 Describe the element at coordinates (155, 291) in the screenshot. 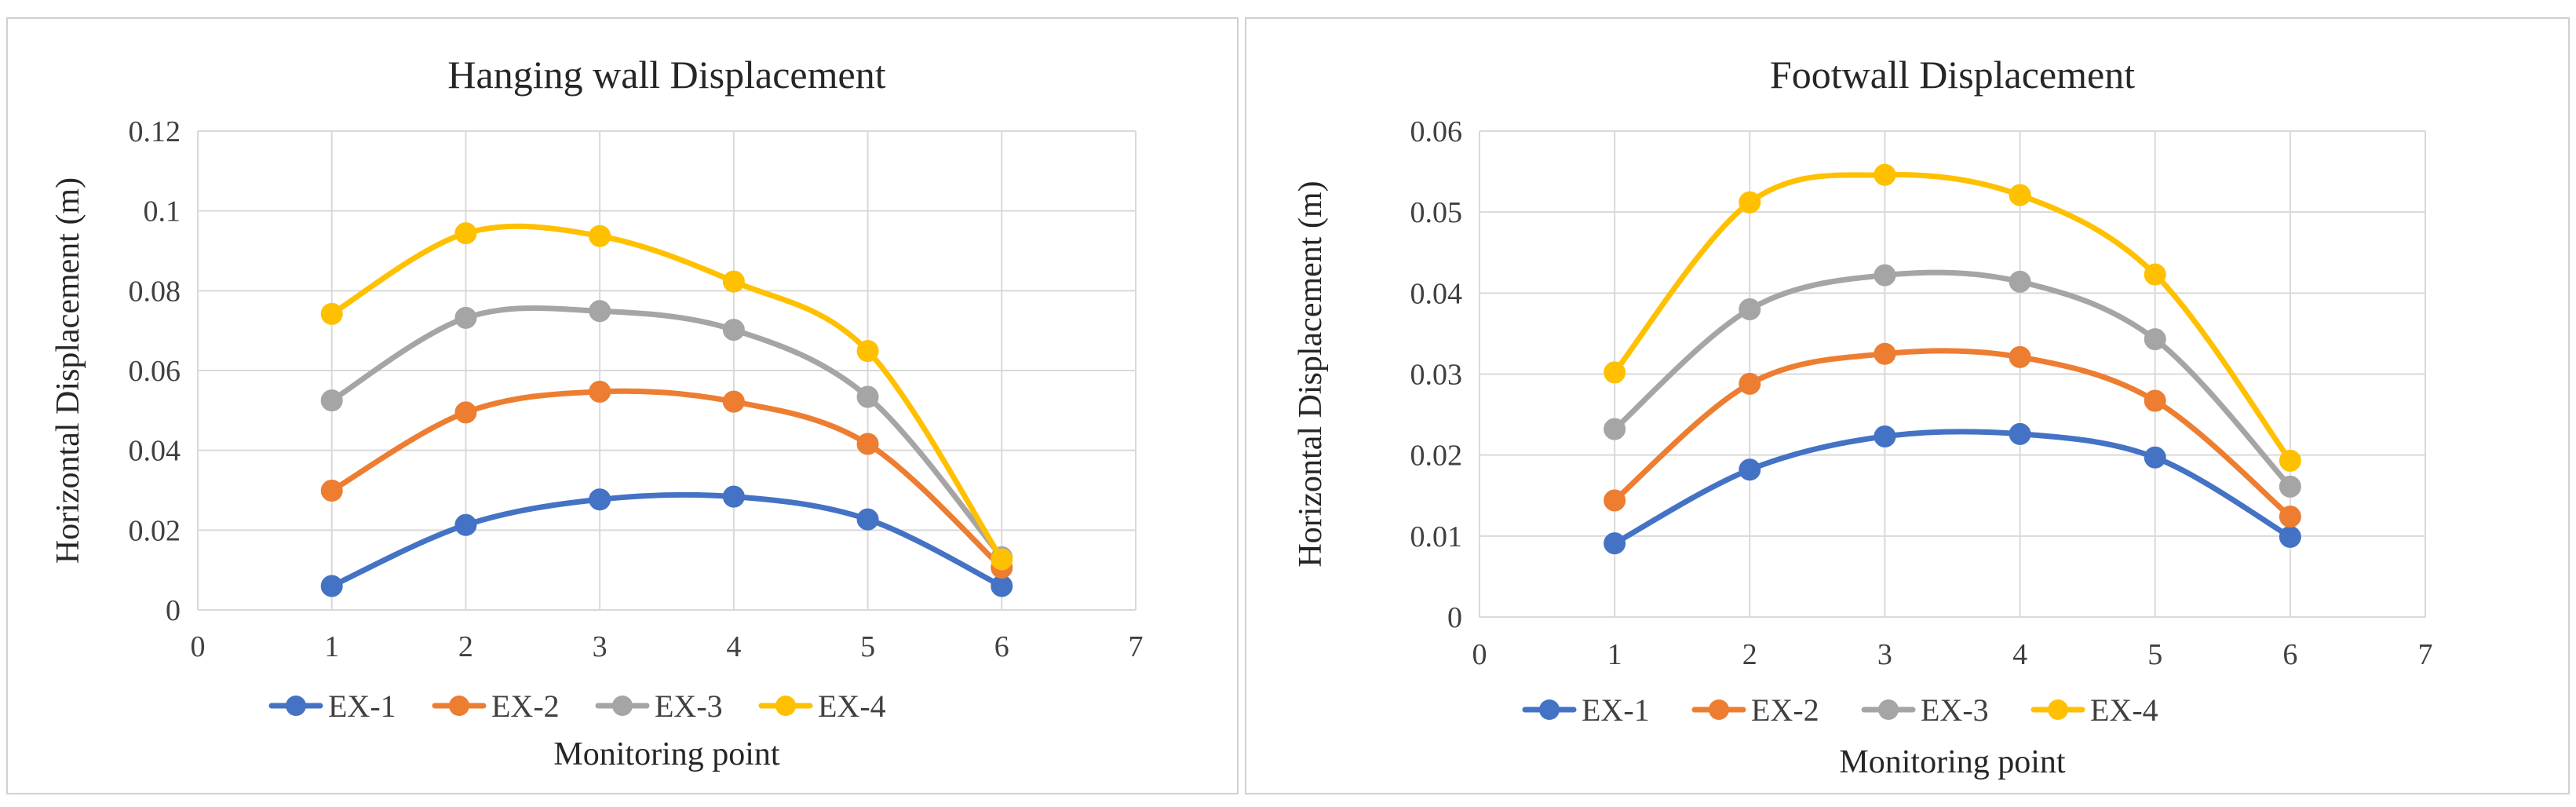

I see `y-tick-label: 0.08` at that location.